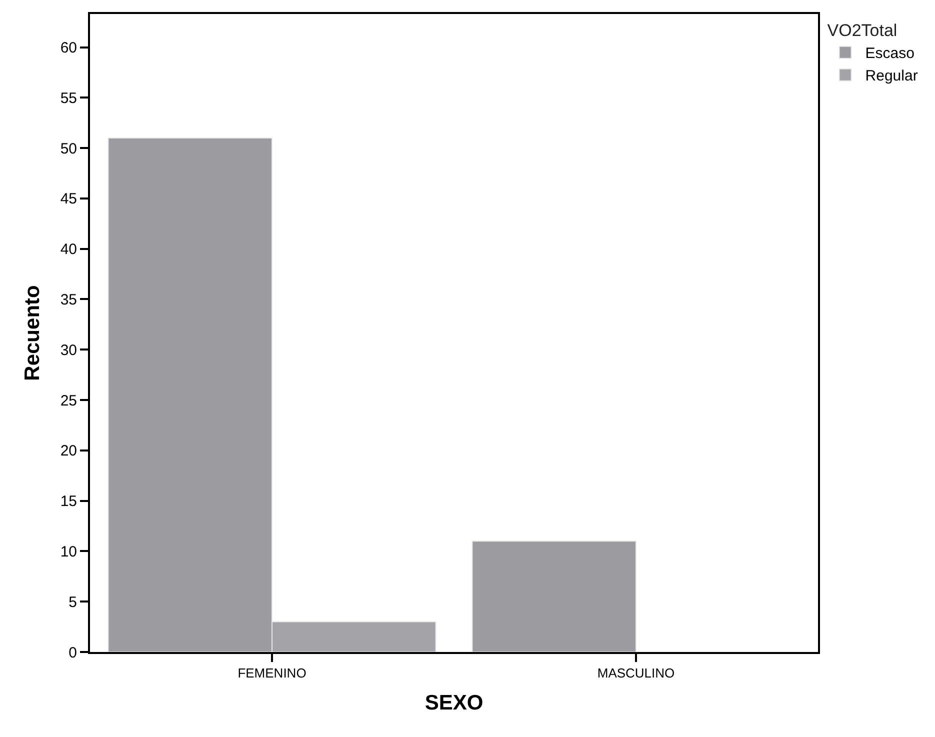 The image size is (935, 737). I want to click on y-tick-label: 50, so click(68, 149).